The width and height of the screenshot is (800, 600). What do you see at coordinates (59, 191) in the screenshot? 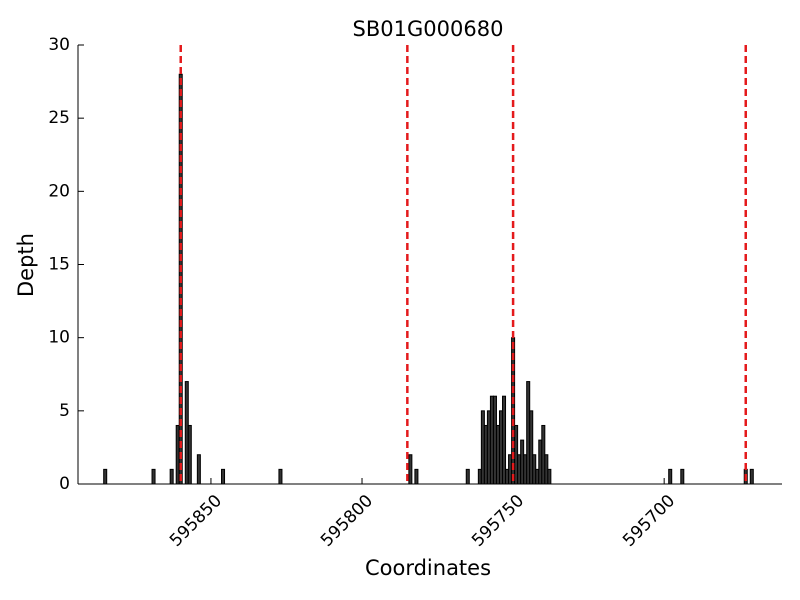
I see `y-tick-label: 20` at bounding box center [59, 191].